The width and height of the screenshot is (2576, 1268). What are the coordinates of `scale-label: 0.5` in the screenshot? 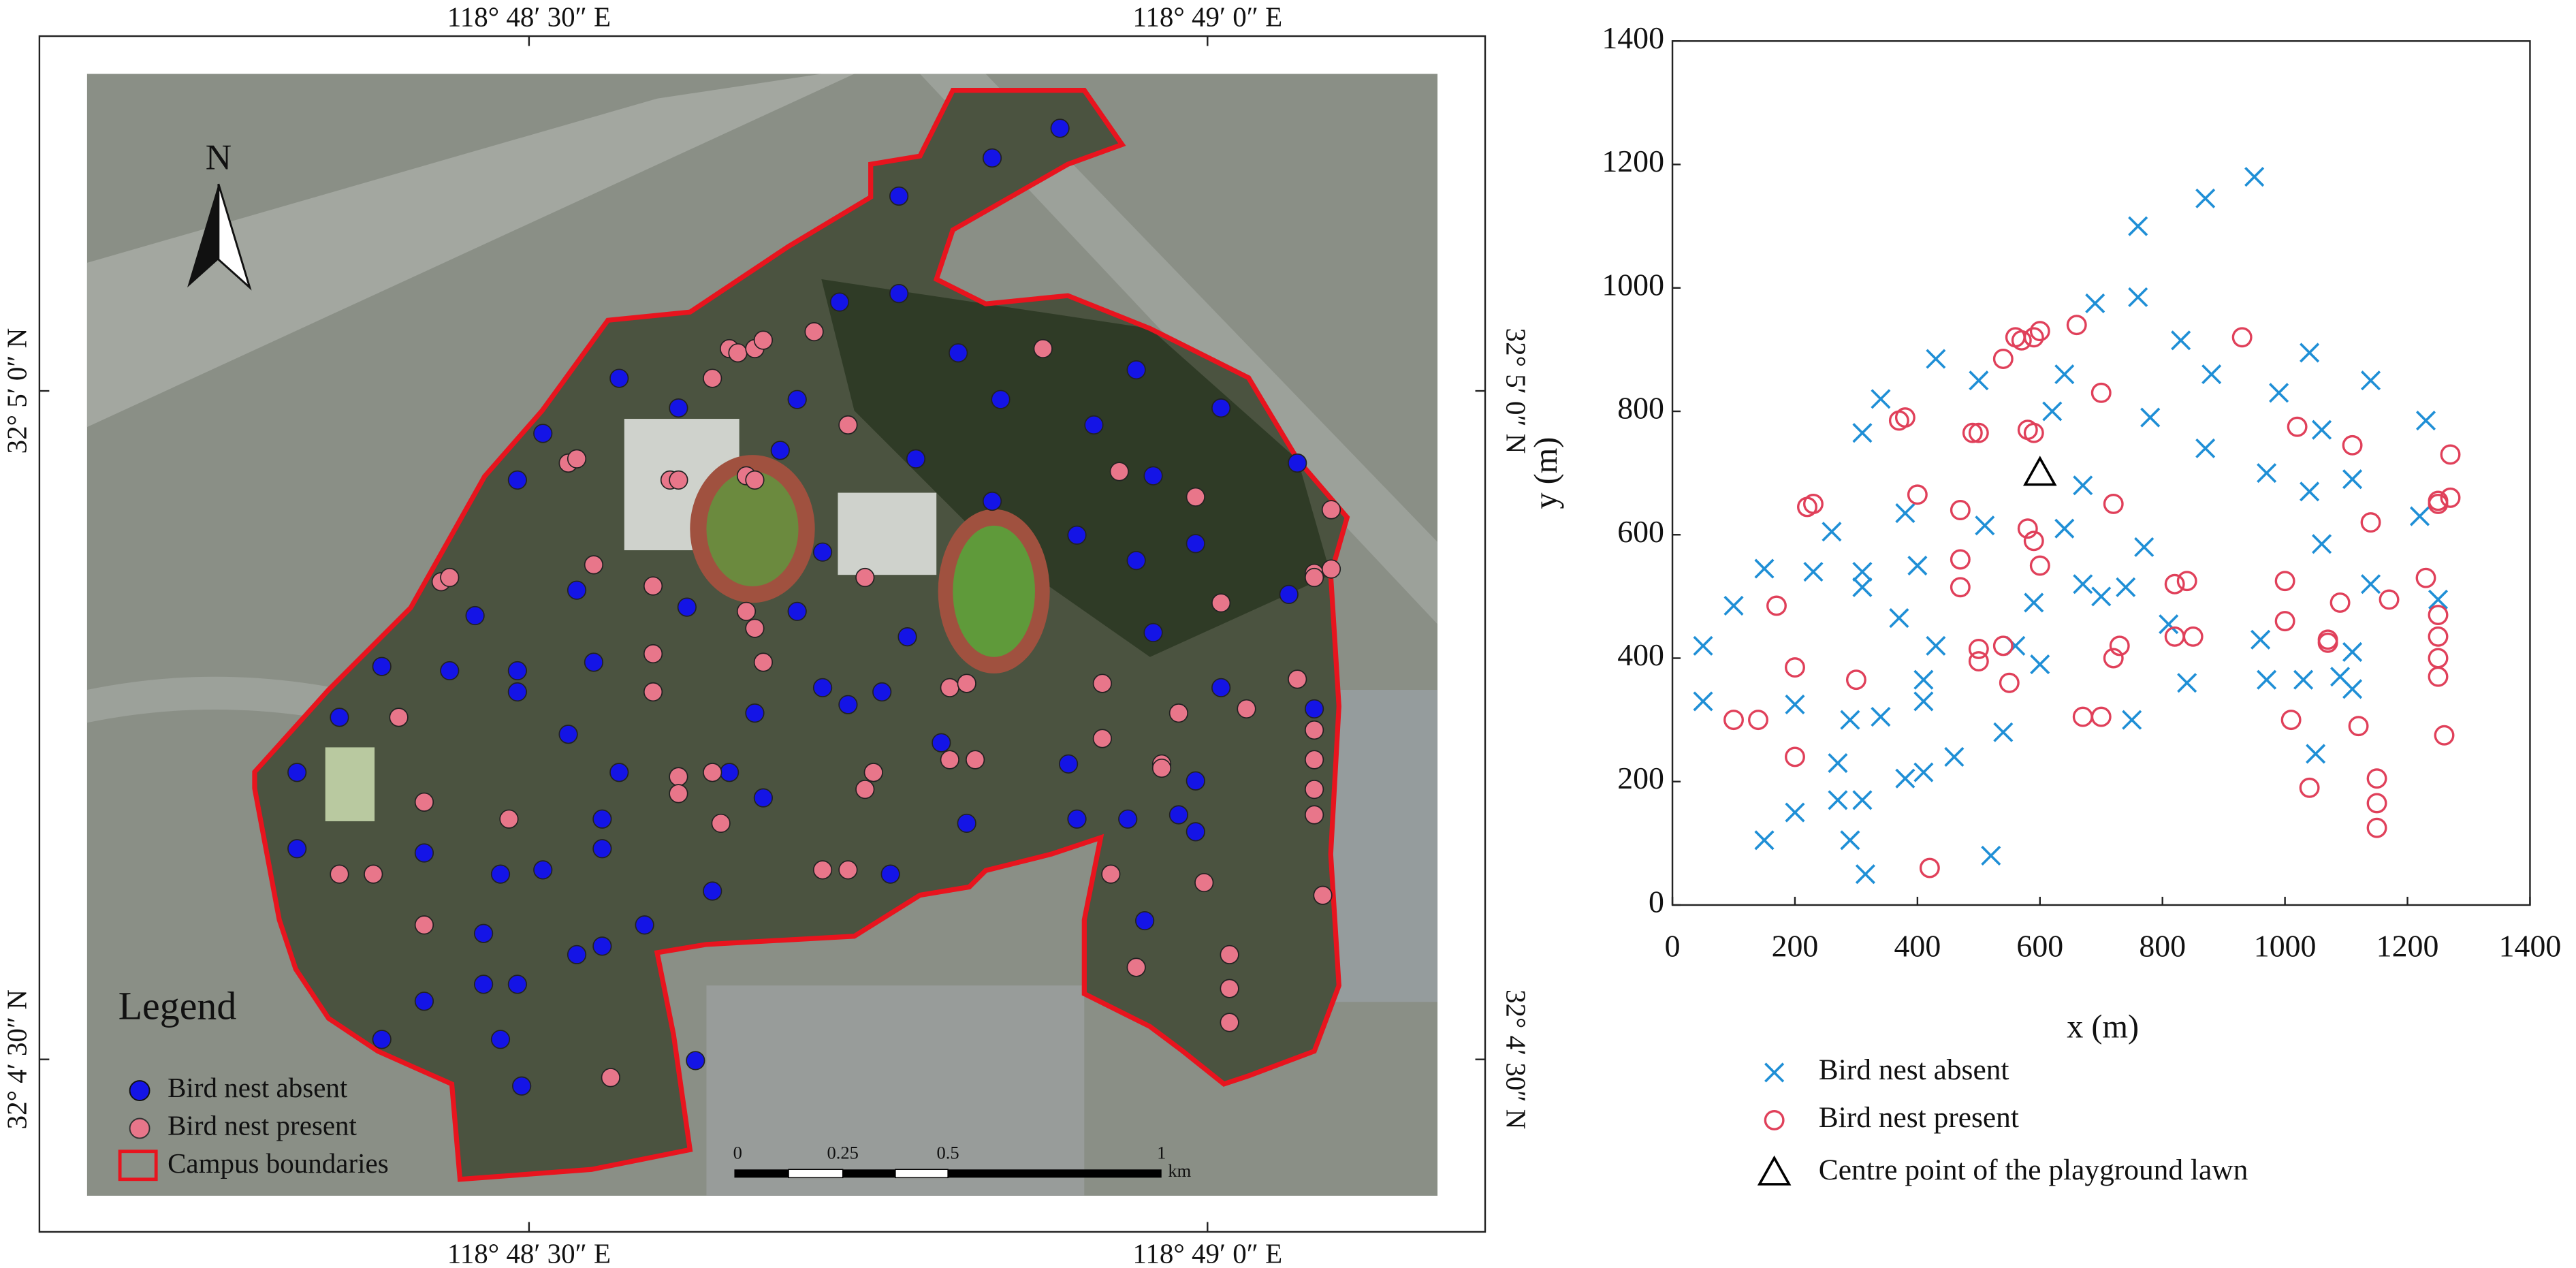 It's located at (948, 1153).